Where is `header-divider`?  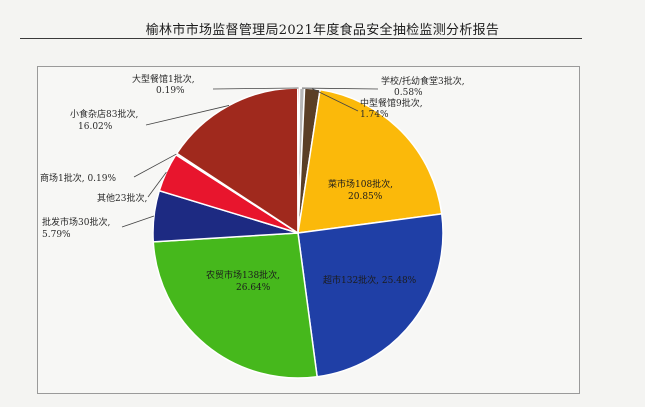
header-divider is located at coordinates (301, 38).